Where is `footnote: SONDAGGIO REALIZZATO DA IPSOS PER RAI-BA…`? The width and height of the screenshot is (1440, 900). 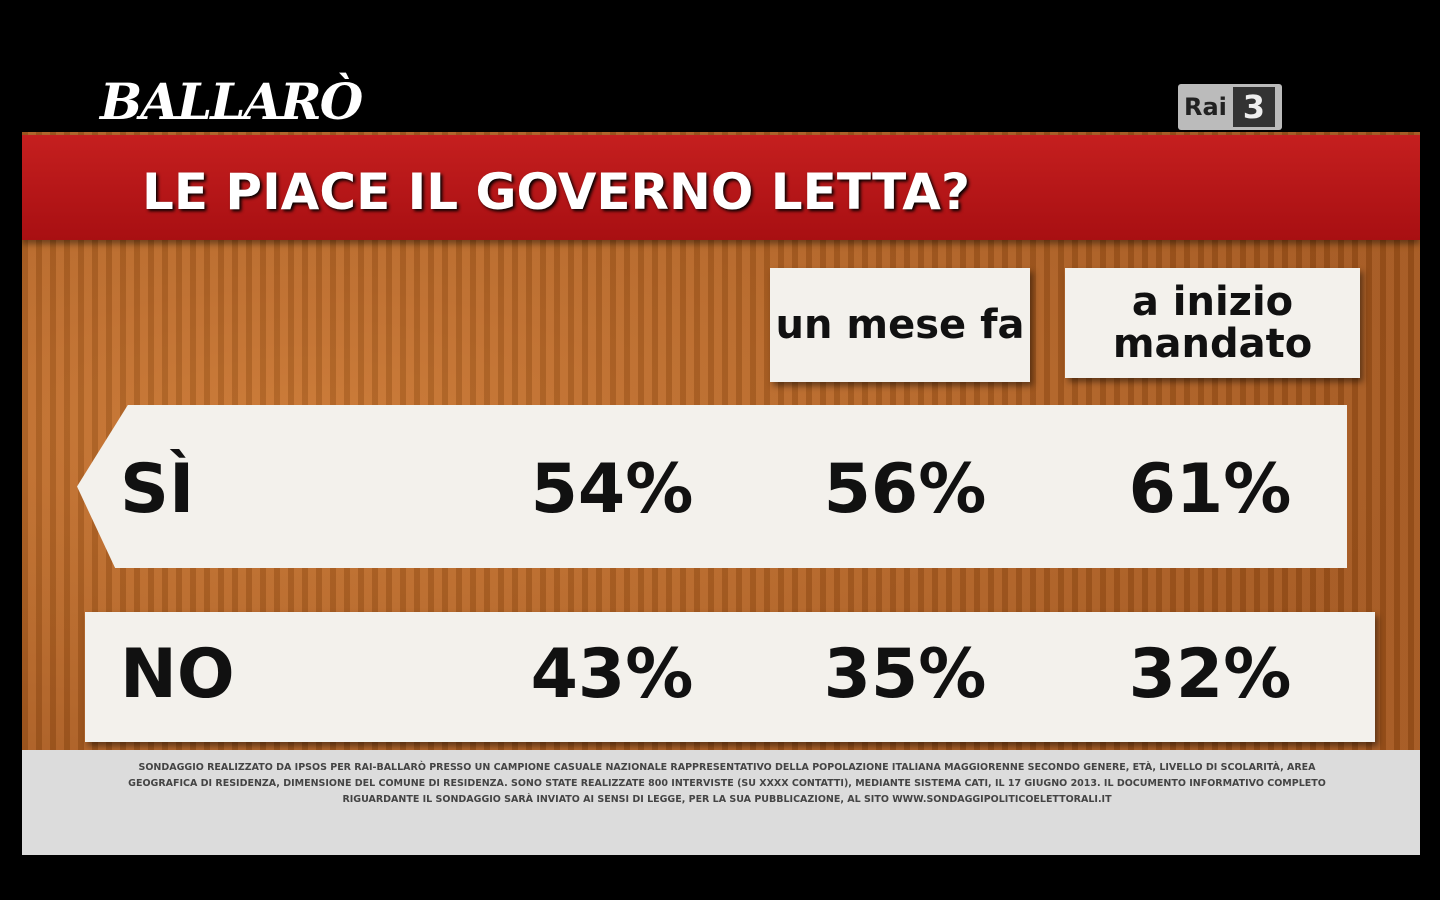 footnote: SONDAGGIO REALIZZATO DA IPSOS PER RAI-BA… is located at coordinates (727, 783).